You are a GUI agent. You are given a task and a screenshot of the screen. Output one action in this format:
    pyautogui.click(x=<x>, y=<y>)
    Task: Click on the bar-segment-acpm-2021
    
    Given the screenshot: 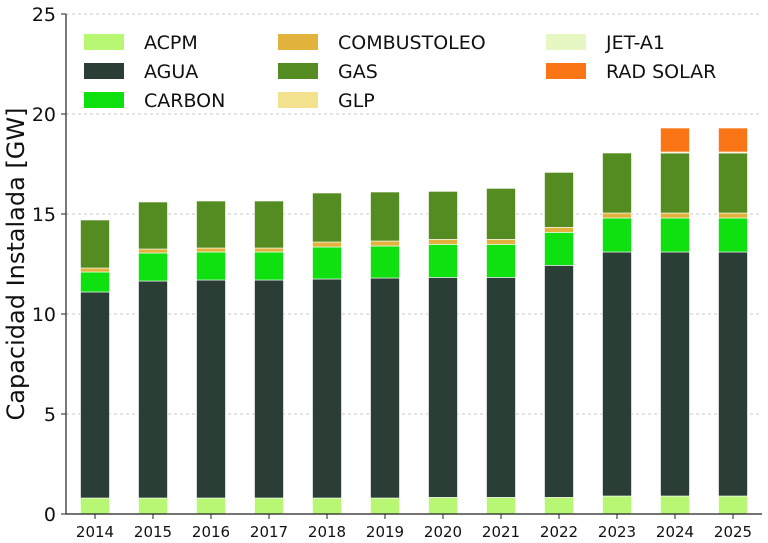 What is the action you would take?
    pyautogui.click(x=501, y=506)
    